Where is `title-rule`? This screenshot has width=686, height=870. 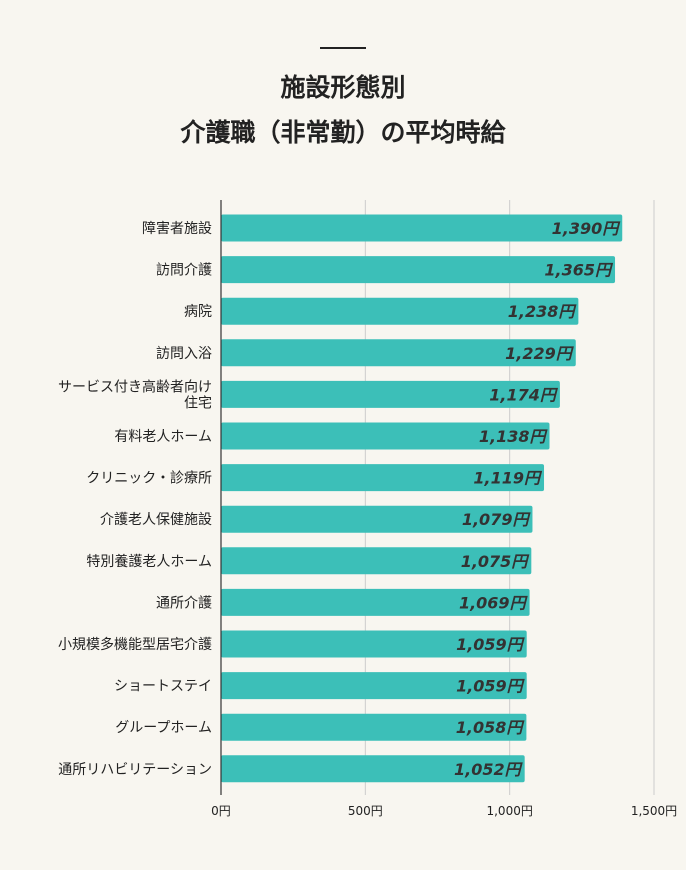 title-rule is located at coordinates (343, 48).